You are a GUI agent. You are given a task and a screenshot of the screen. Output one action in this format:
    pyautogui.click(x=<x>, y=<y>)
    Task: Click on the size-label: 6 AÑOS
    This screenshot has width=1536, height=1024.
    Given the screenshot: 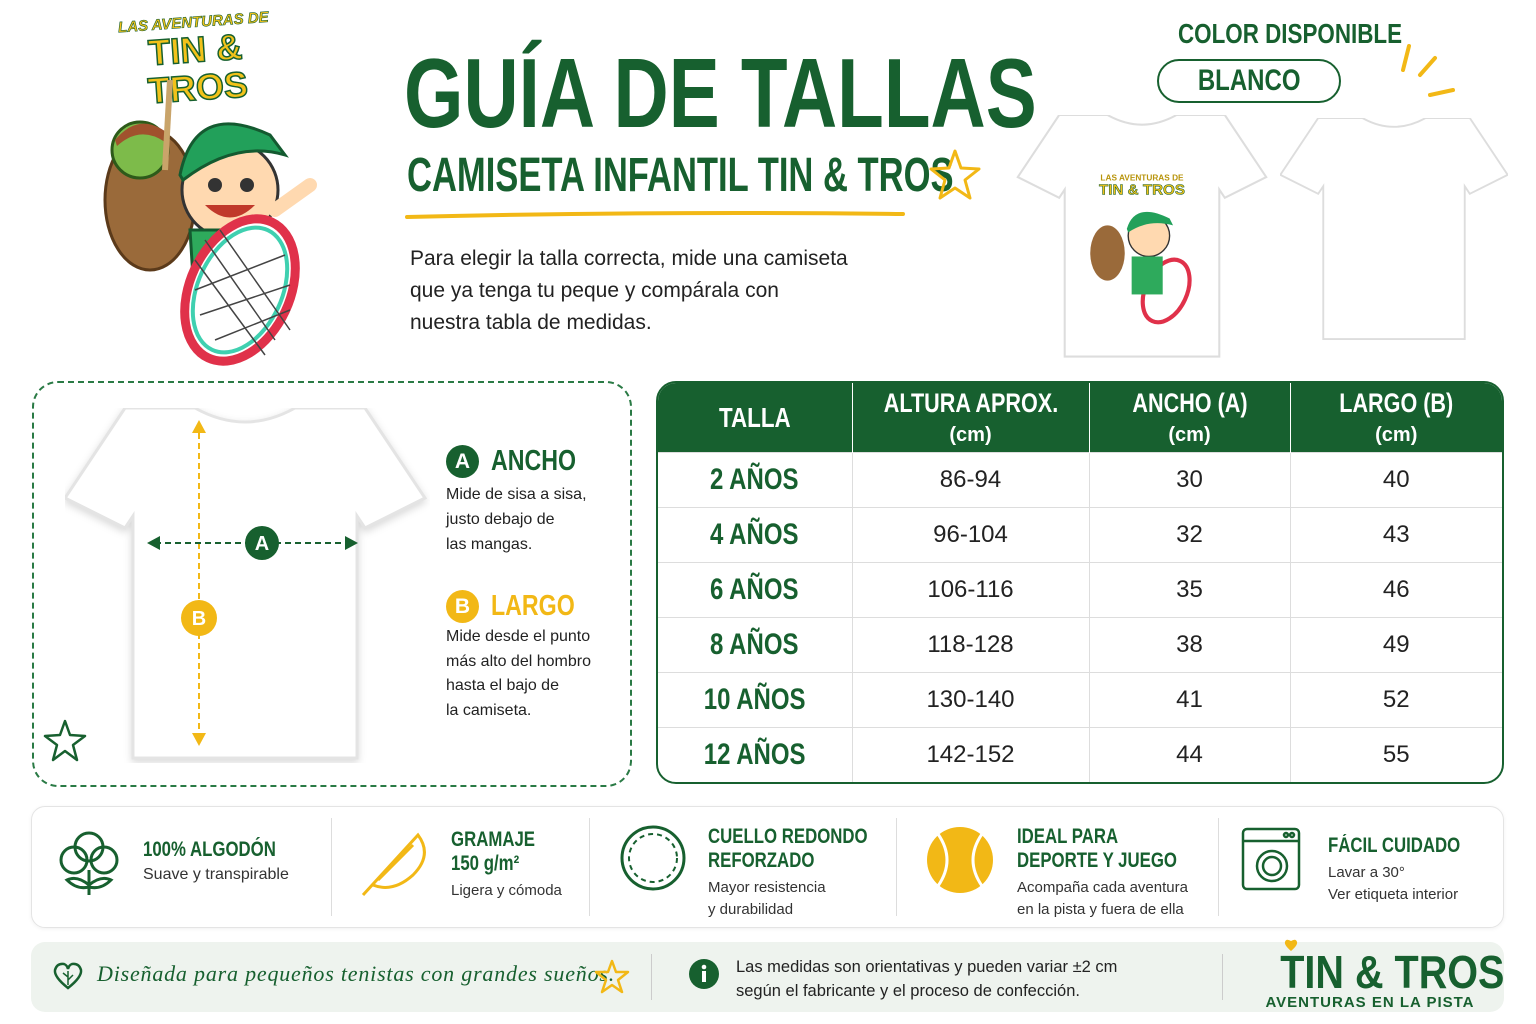 What is the action you would take?
    pyautogui.click(x=754, y=589)
    